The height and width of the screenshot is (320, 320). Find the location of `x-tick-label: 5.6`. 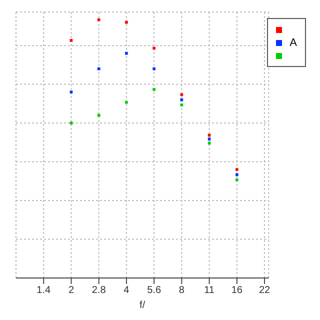

x-tick-label: 5.6 is located at coordinates (154, 290).